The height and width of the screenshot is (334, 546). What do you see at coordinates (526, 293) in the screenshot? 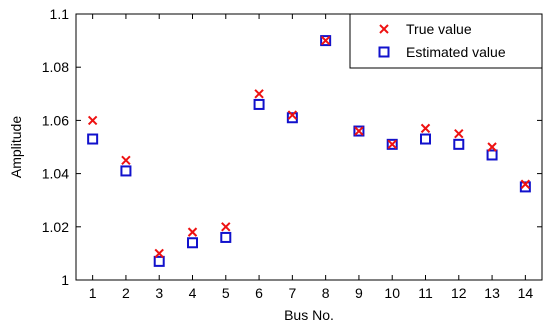
I see `x-tick-label: 14` at bounding box center [526, 293].